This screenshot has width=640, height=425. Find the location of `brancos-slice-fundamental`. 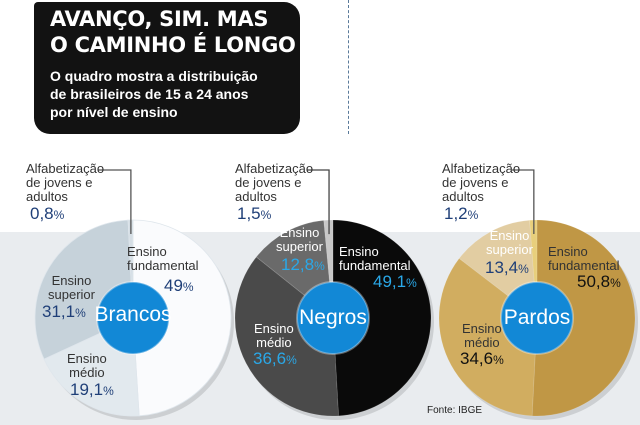

brancos-slice-fundamental is located at coordinates (182, 318).